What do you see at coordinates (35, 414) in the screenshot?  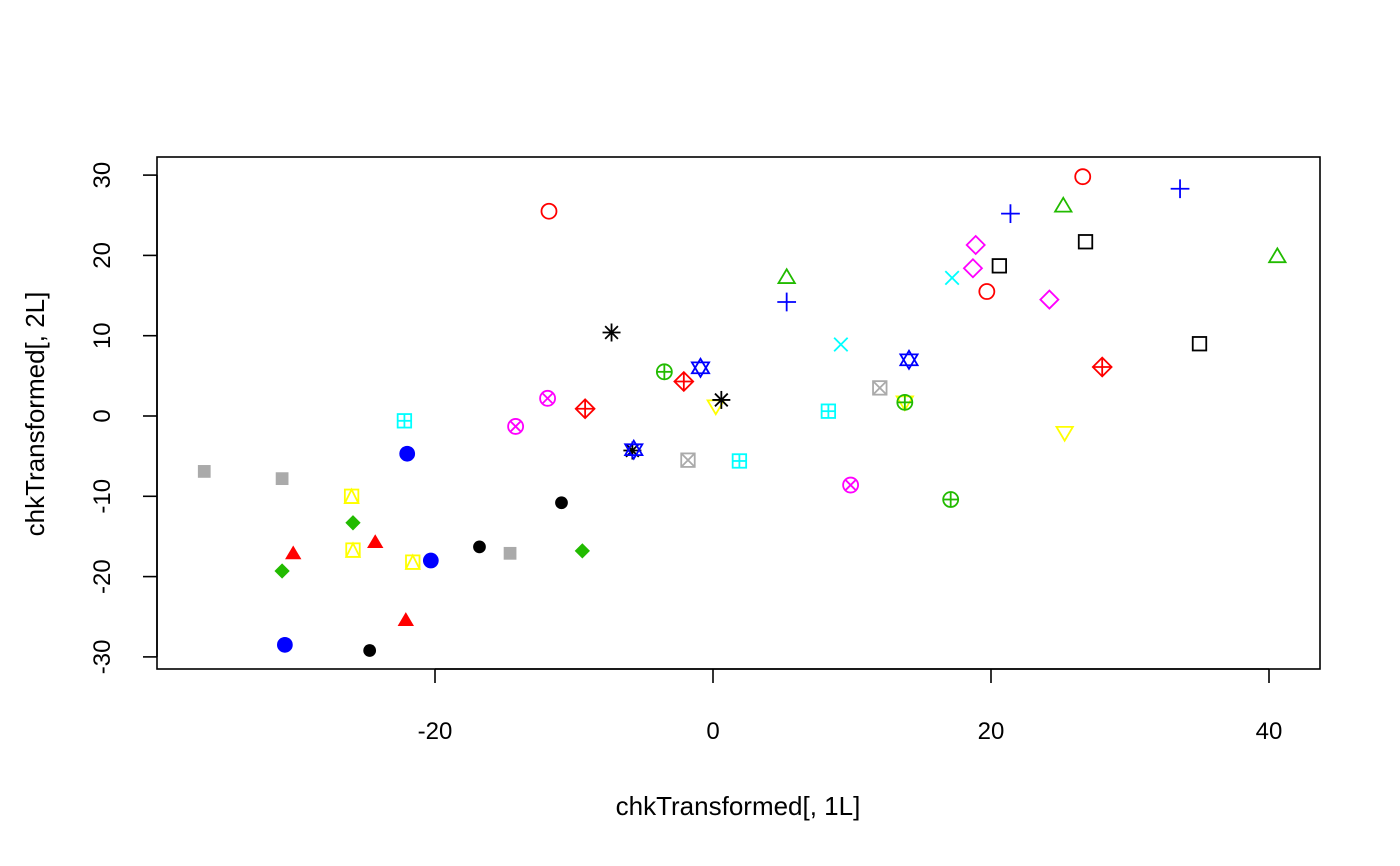 I see `y-axis-title: chkTransformed[, 2L]` at bounding box center [35, 414].